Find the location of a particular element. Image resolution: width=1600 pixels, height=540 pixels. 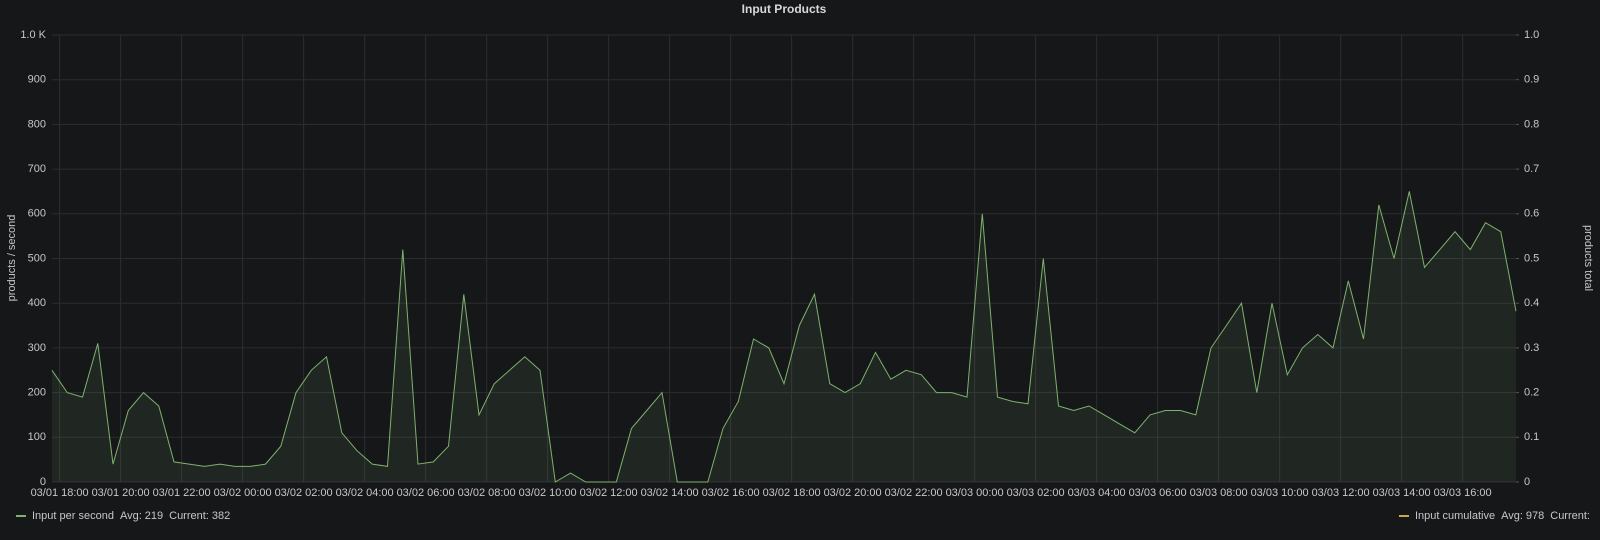

y-tick-label: 1.0 K is located at coordinates (33, 35).